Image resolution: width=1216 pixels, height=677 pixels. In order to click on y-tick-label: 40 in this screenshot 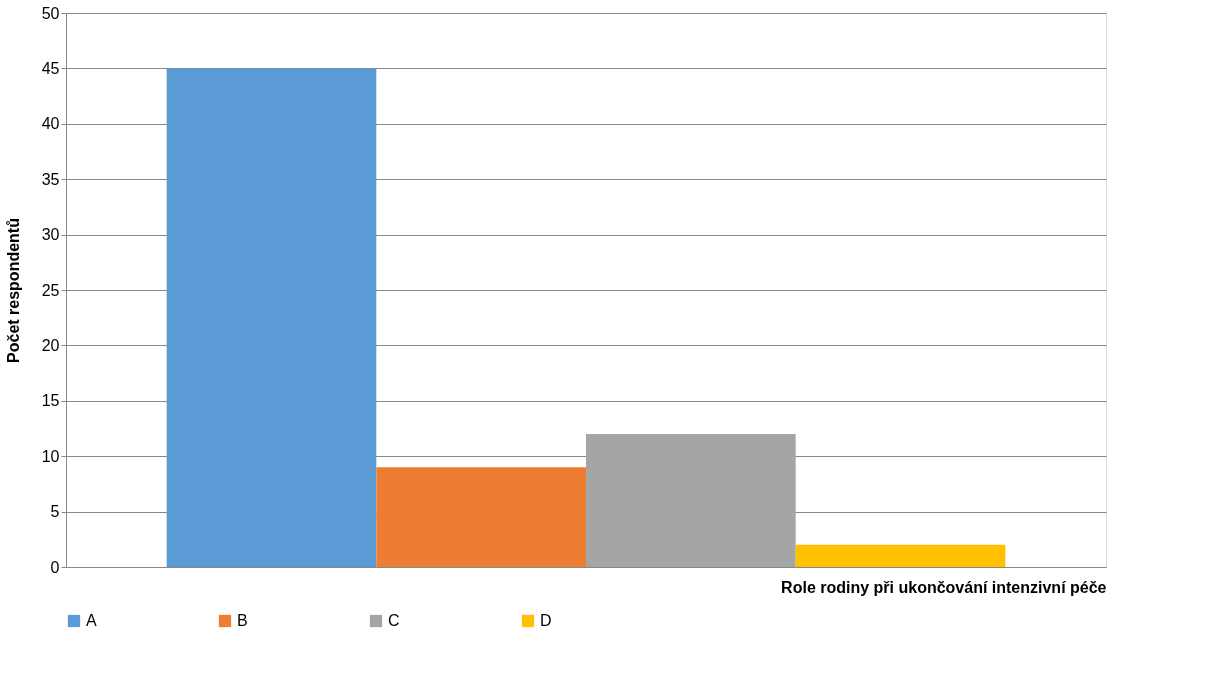, I will do `click(50, 124)`.